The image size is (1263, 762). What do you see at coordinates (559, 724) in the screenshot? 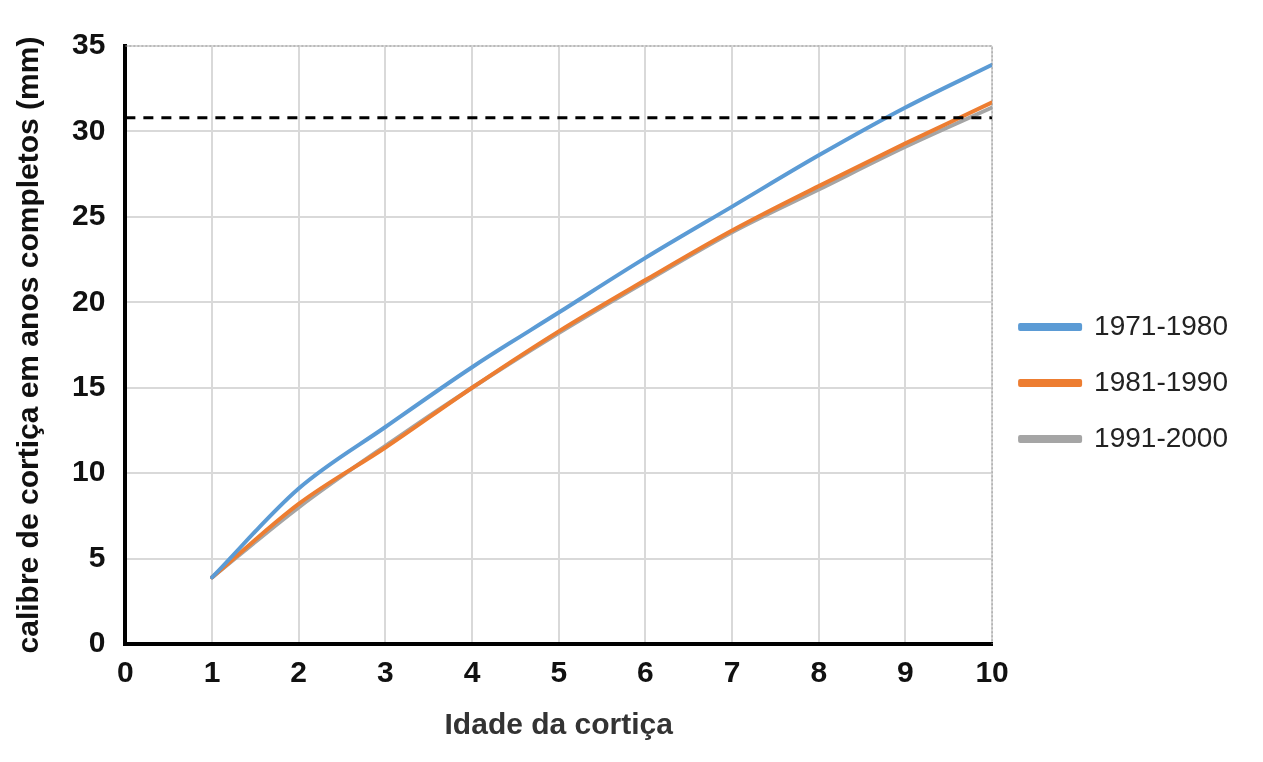
I see `x-axis-title: Idade da cortiça` at bounding box center [559, 724].